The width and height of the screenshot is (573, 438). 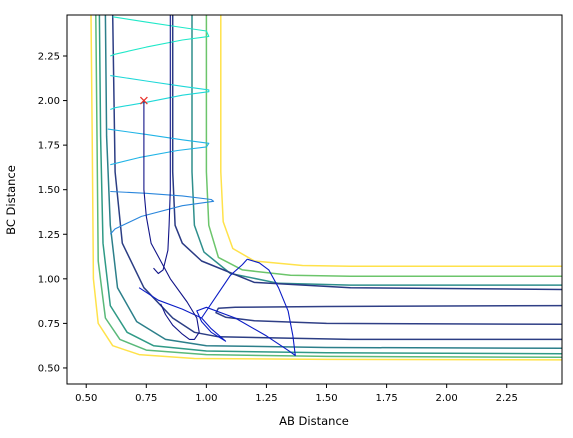 What do you see at coordinates (49, 101) in the screenshot?
I see `y-tick-label: 2.00` at bounding box center [49, 101].